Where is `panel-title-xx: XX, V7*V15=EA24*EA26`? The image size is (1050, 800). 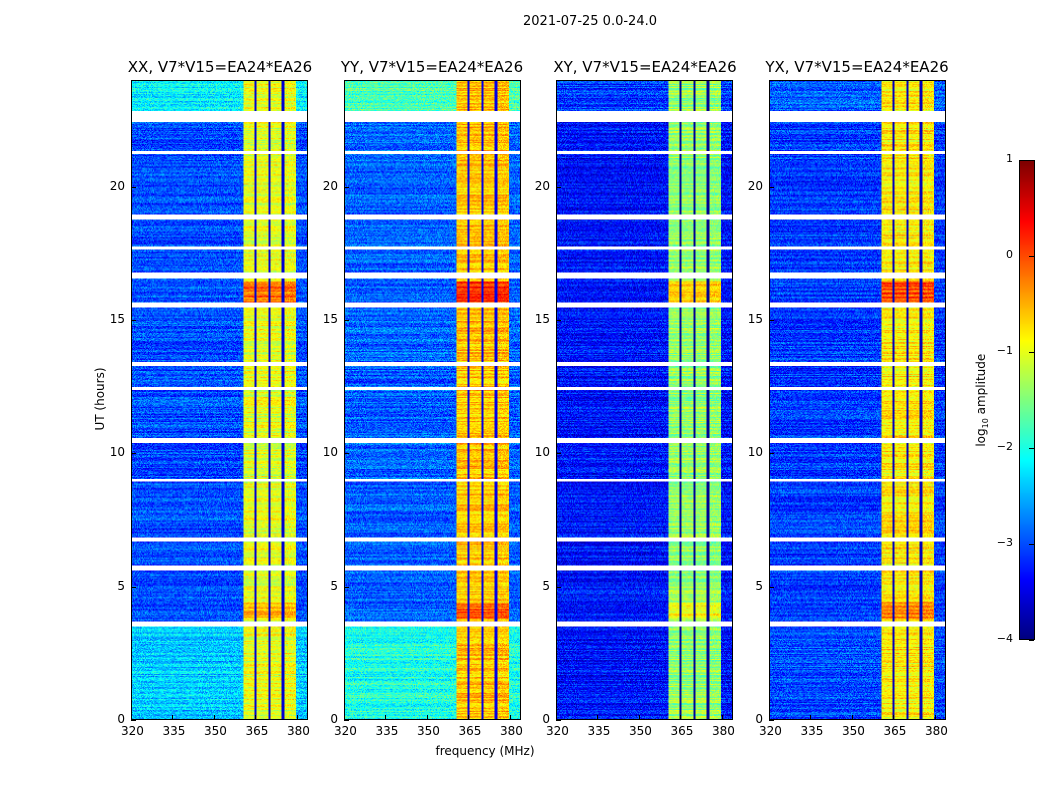 panel-title-xx: XX, V7*V15=EA24*EA26 is located at coordinates (220, 67).